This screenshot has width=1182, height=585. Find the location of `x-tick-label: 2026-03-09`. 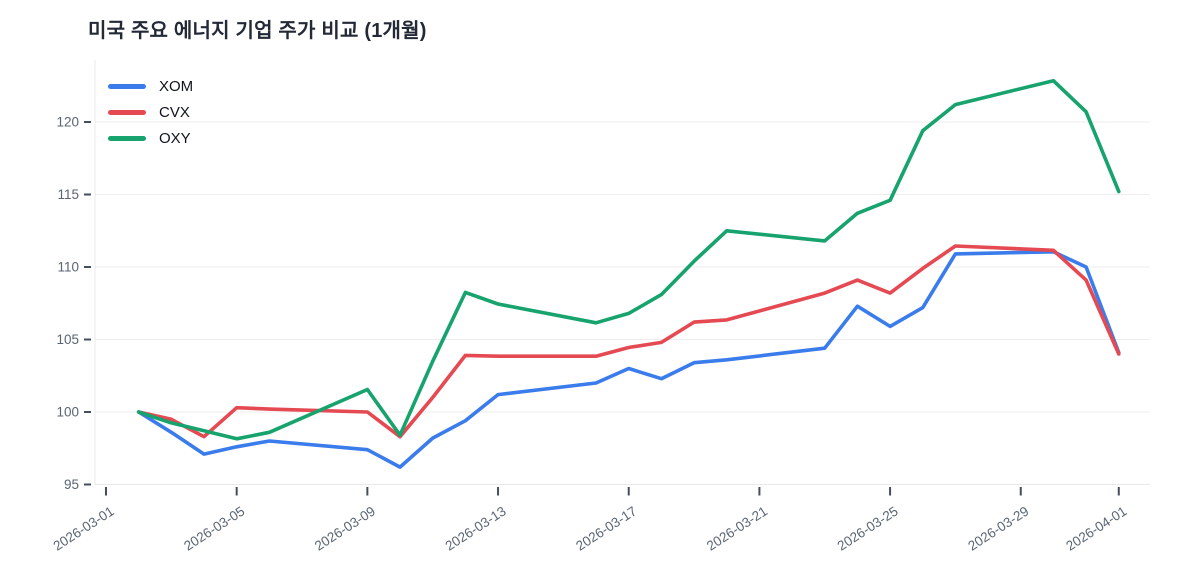

x-tick-label: 2026-03-09 is located at coordinates (345, 528).